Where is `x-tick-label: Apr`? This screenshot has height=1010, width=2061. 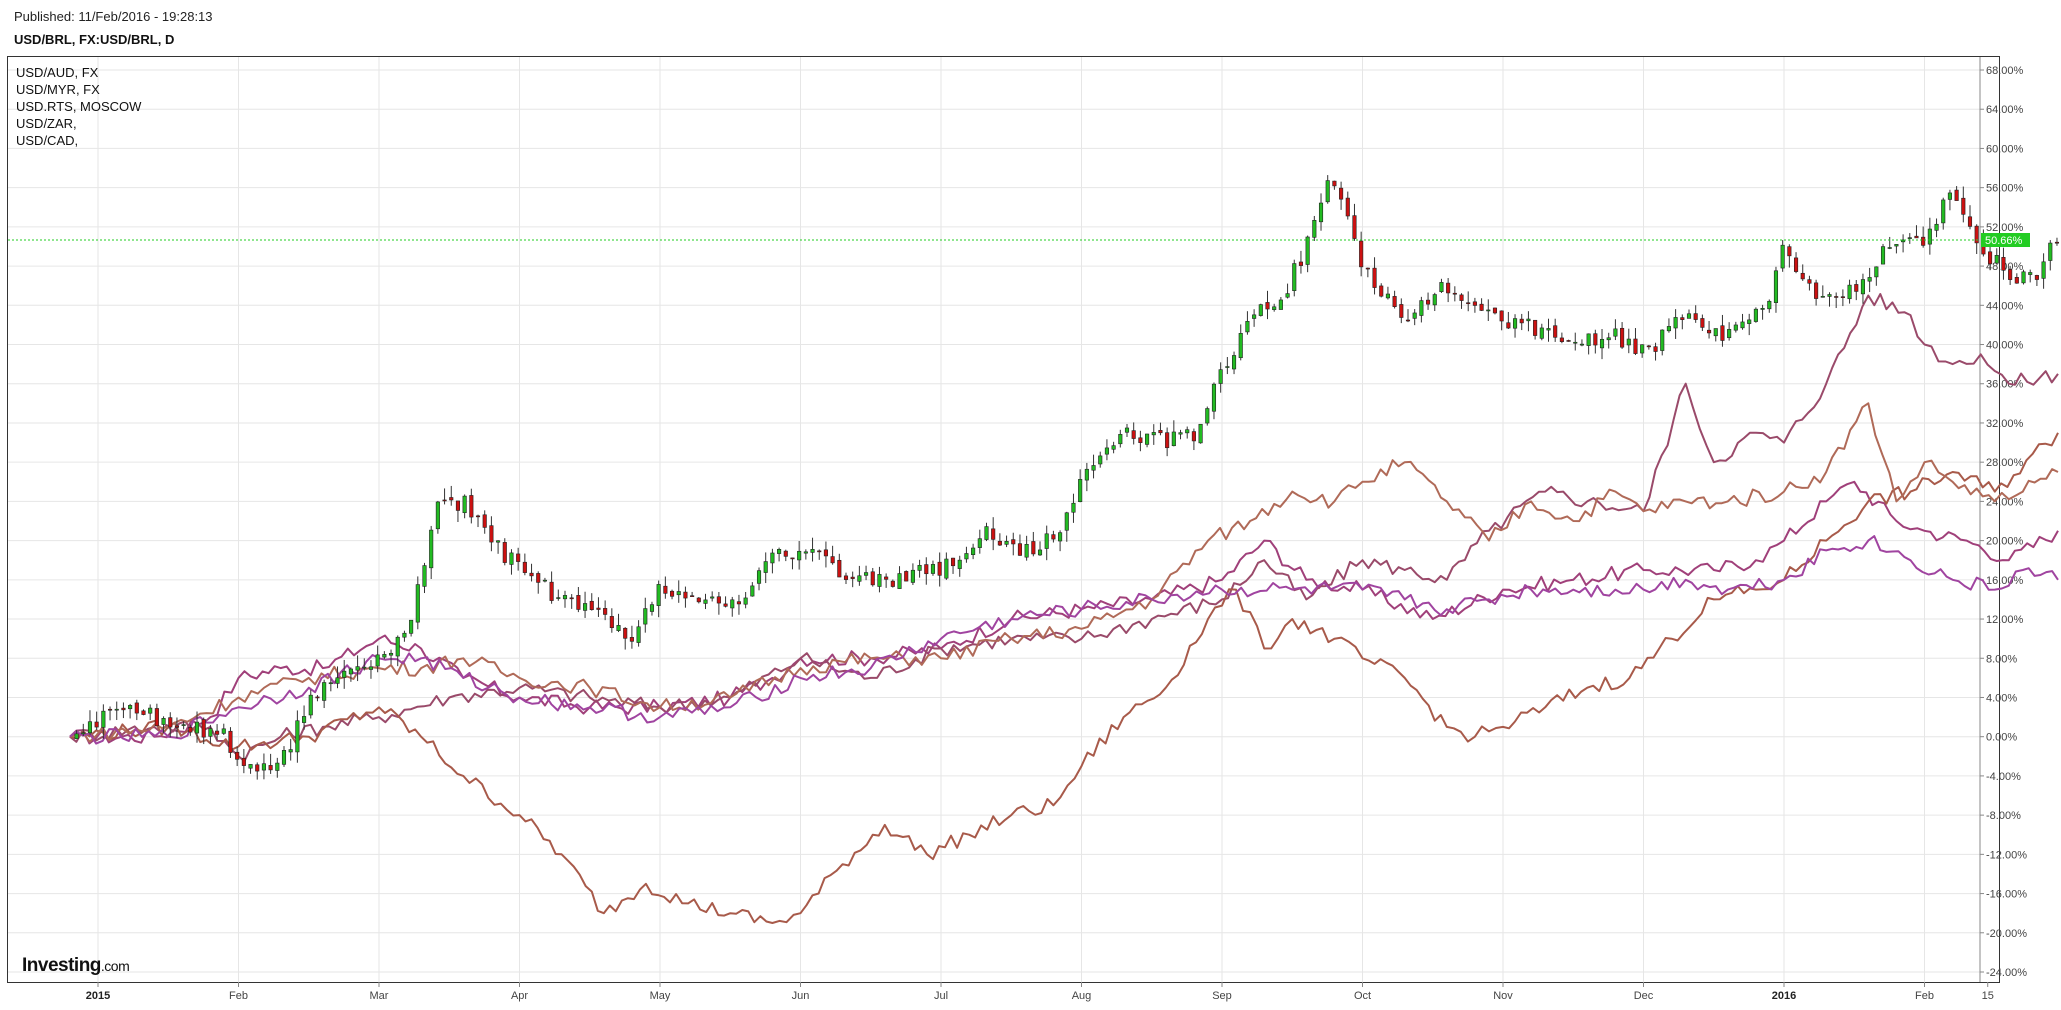
x-tick-label: Apr is located at coordinates (519, 996).